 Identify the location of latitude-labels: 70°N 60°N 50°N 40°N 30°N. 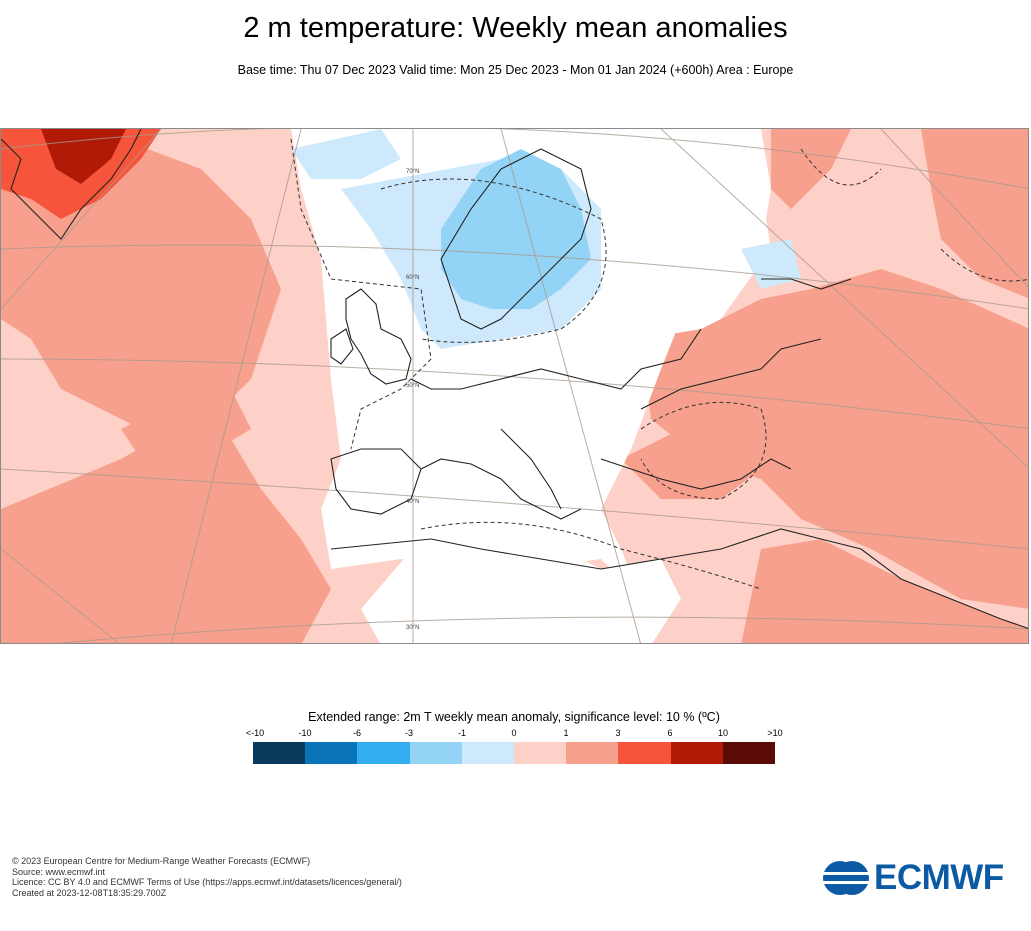
(412, 400).